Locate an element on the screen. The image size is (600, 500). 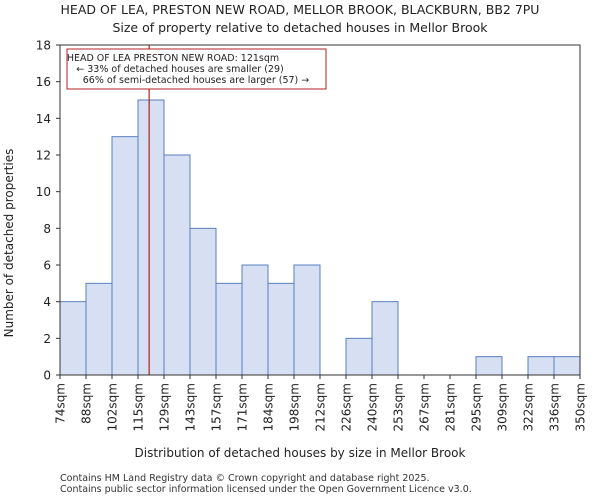
y-tick-label: 18 is located at coordinates (43, 46).